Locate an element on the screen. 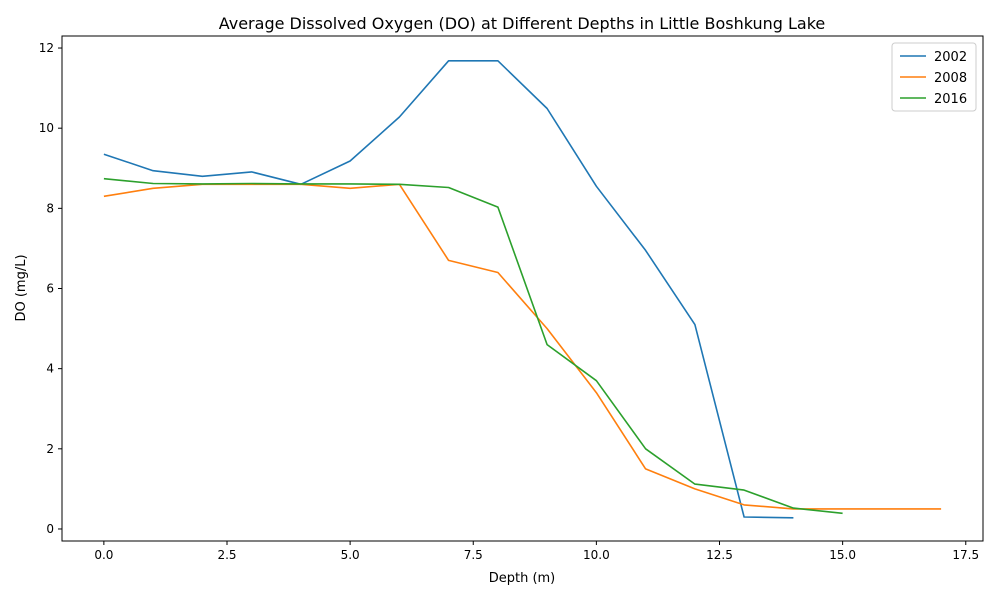 The height and width of the screenshot is (600, 1000). y-tick-label: 10 is located at coordinates (46, 128).